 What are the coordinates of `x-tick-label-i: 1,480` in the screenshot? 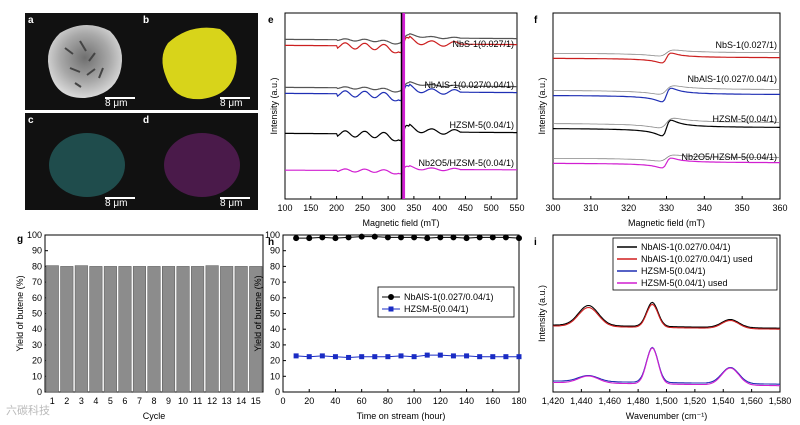 It's located at (638, 401).